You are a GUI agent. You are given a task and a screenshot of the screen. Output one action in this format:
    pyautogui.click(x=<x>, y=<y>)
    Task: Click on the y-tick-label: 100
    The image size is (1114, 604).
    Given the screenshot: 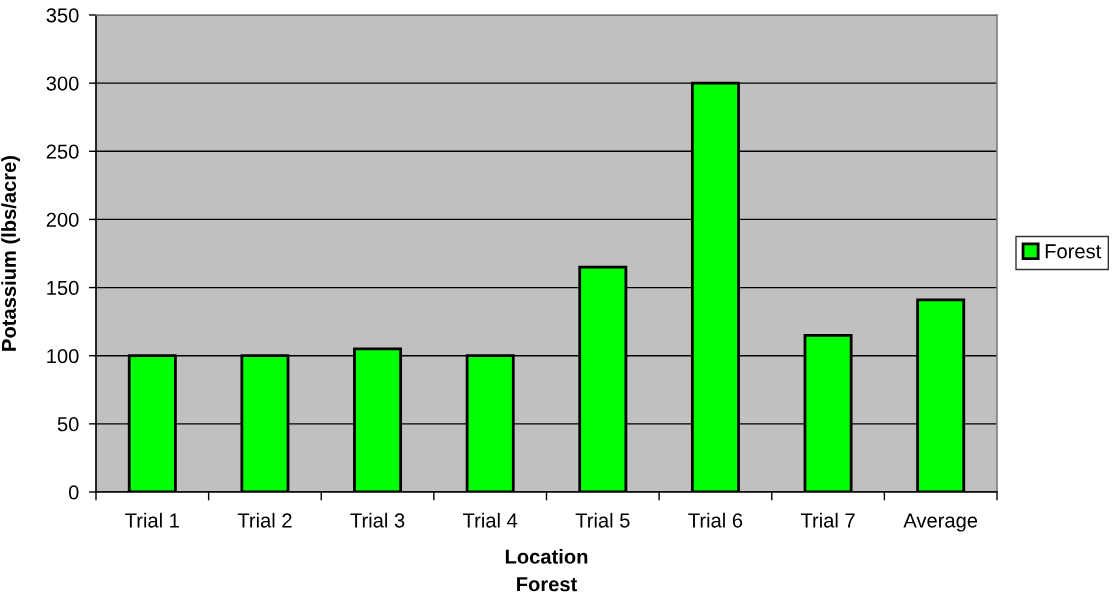 What is the action you would take?
    pyautogui.click(x=63, y=356)
    